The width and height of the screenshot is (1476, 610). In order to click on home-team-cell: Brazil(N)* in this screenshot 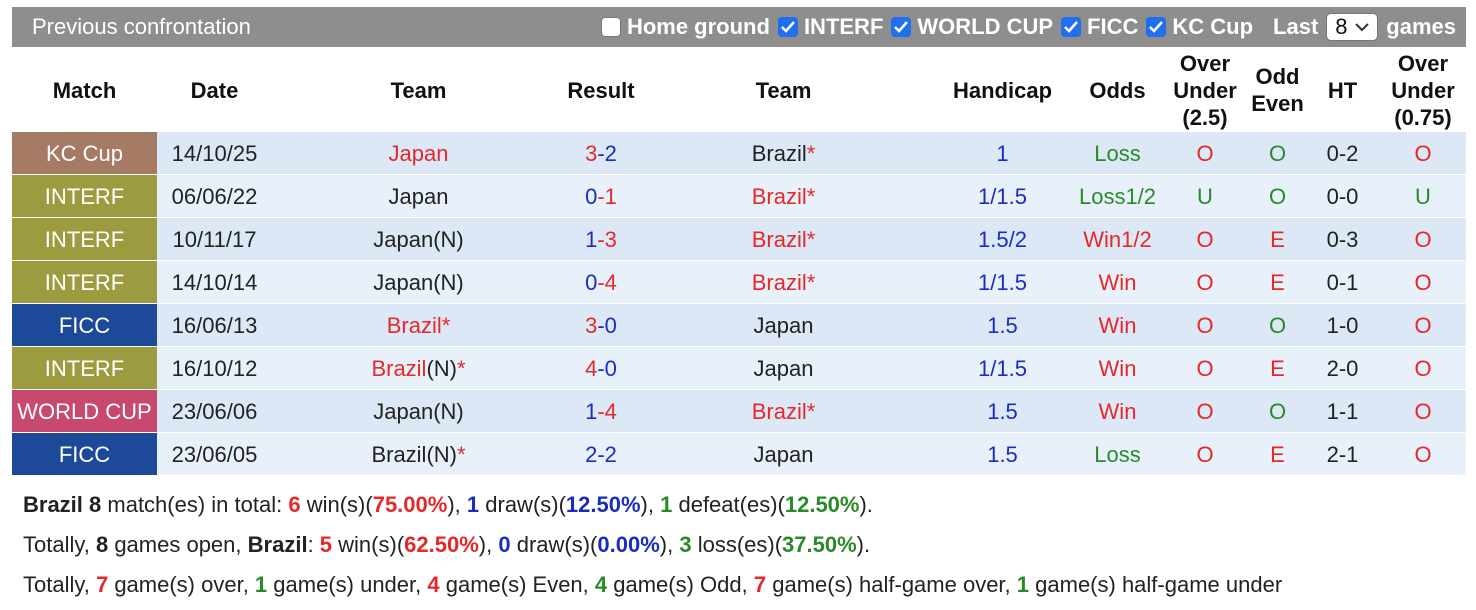, I will do `click(418, 368)`.